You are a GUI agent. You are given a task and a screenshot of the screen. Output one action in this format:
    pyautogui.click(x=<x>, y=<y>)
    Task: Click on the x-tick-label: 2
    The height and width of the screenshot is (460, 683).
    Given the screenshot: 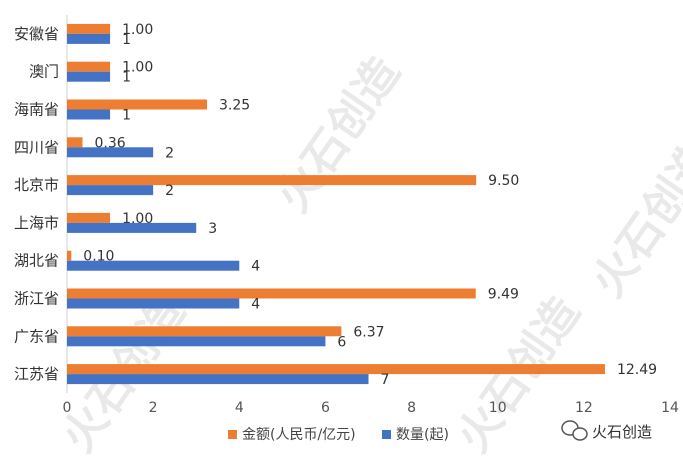 What is the action you would take?
    pyautogui.click(x=153, y=408)
    